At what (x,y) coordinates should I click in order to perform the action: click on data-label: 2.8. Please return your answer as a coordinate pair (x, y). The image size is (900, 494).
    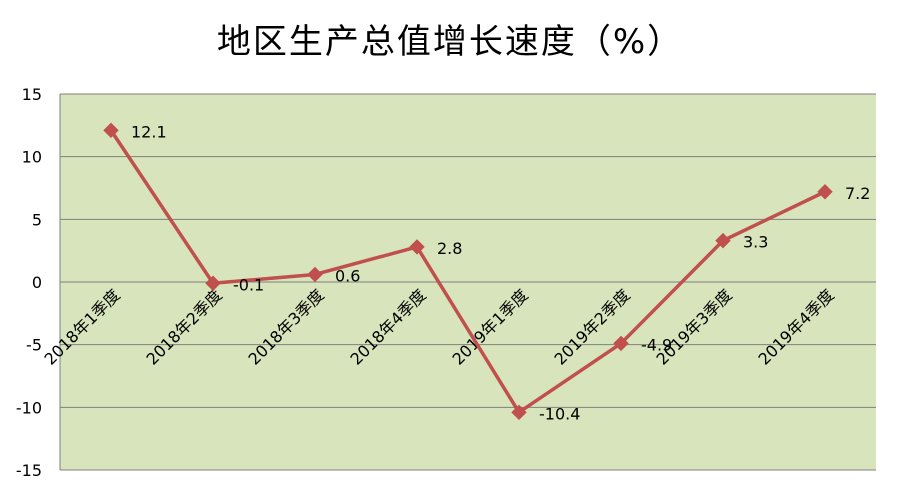
    Looking at the image, I should click on (449, 248).